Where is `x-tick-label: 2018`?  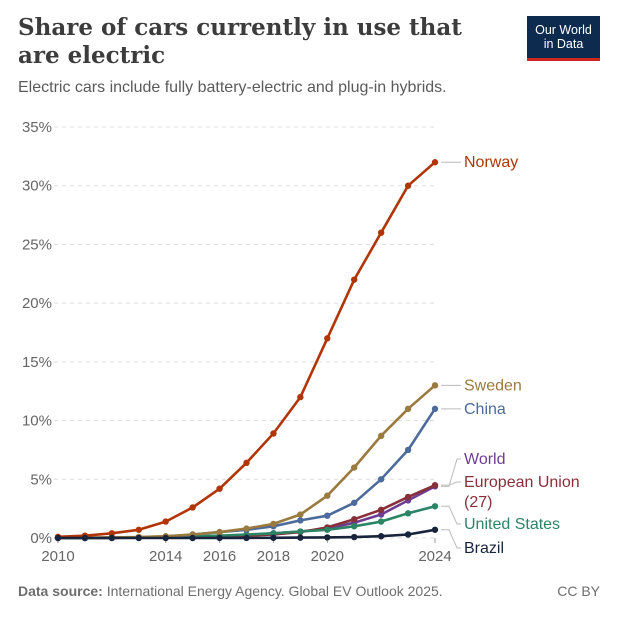 x-tick-label: 2018 is located at coordinates (273, 556).